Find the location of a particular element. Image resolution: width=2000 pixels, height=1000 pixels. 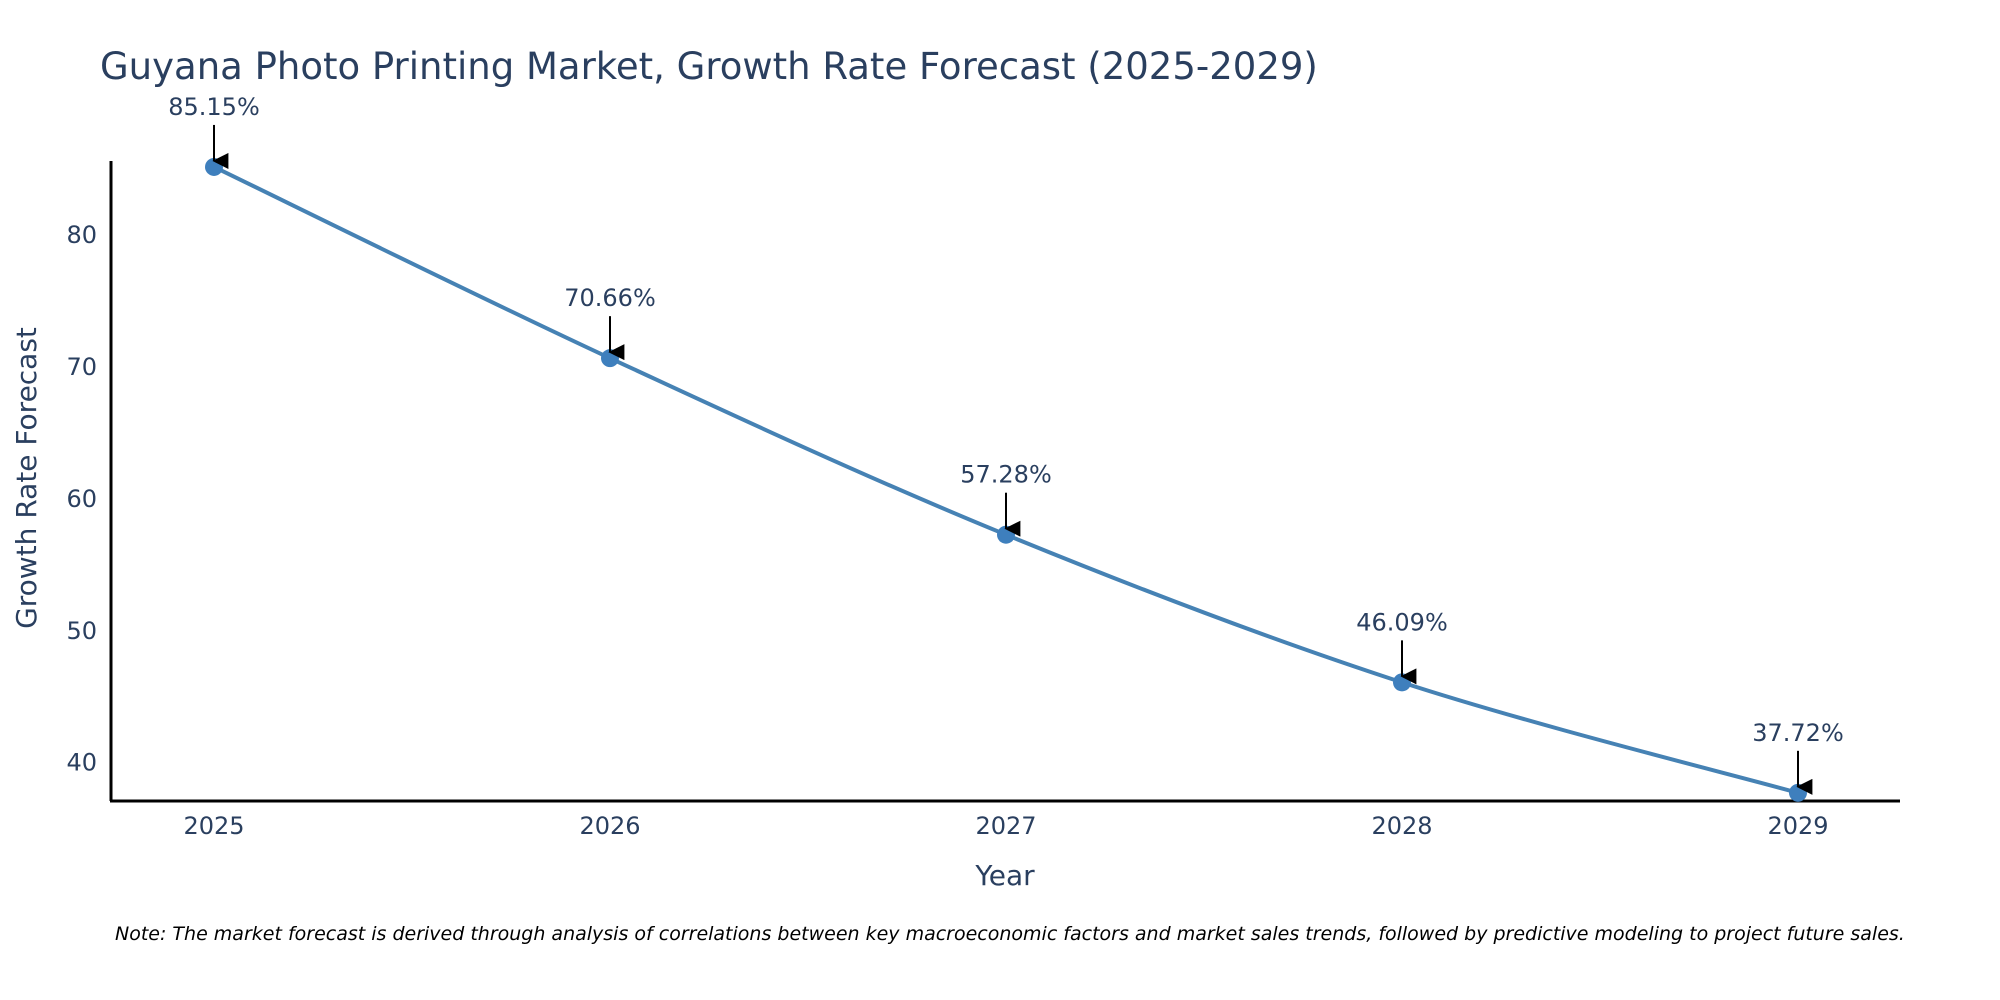

y-axis-title: Growth Rate Forecast is located at coordinates (26, 478).